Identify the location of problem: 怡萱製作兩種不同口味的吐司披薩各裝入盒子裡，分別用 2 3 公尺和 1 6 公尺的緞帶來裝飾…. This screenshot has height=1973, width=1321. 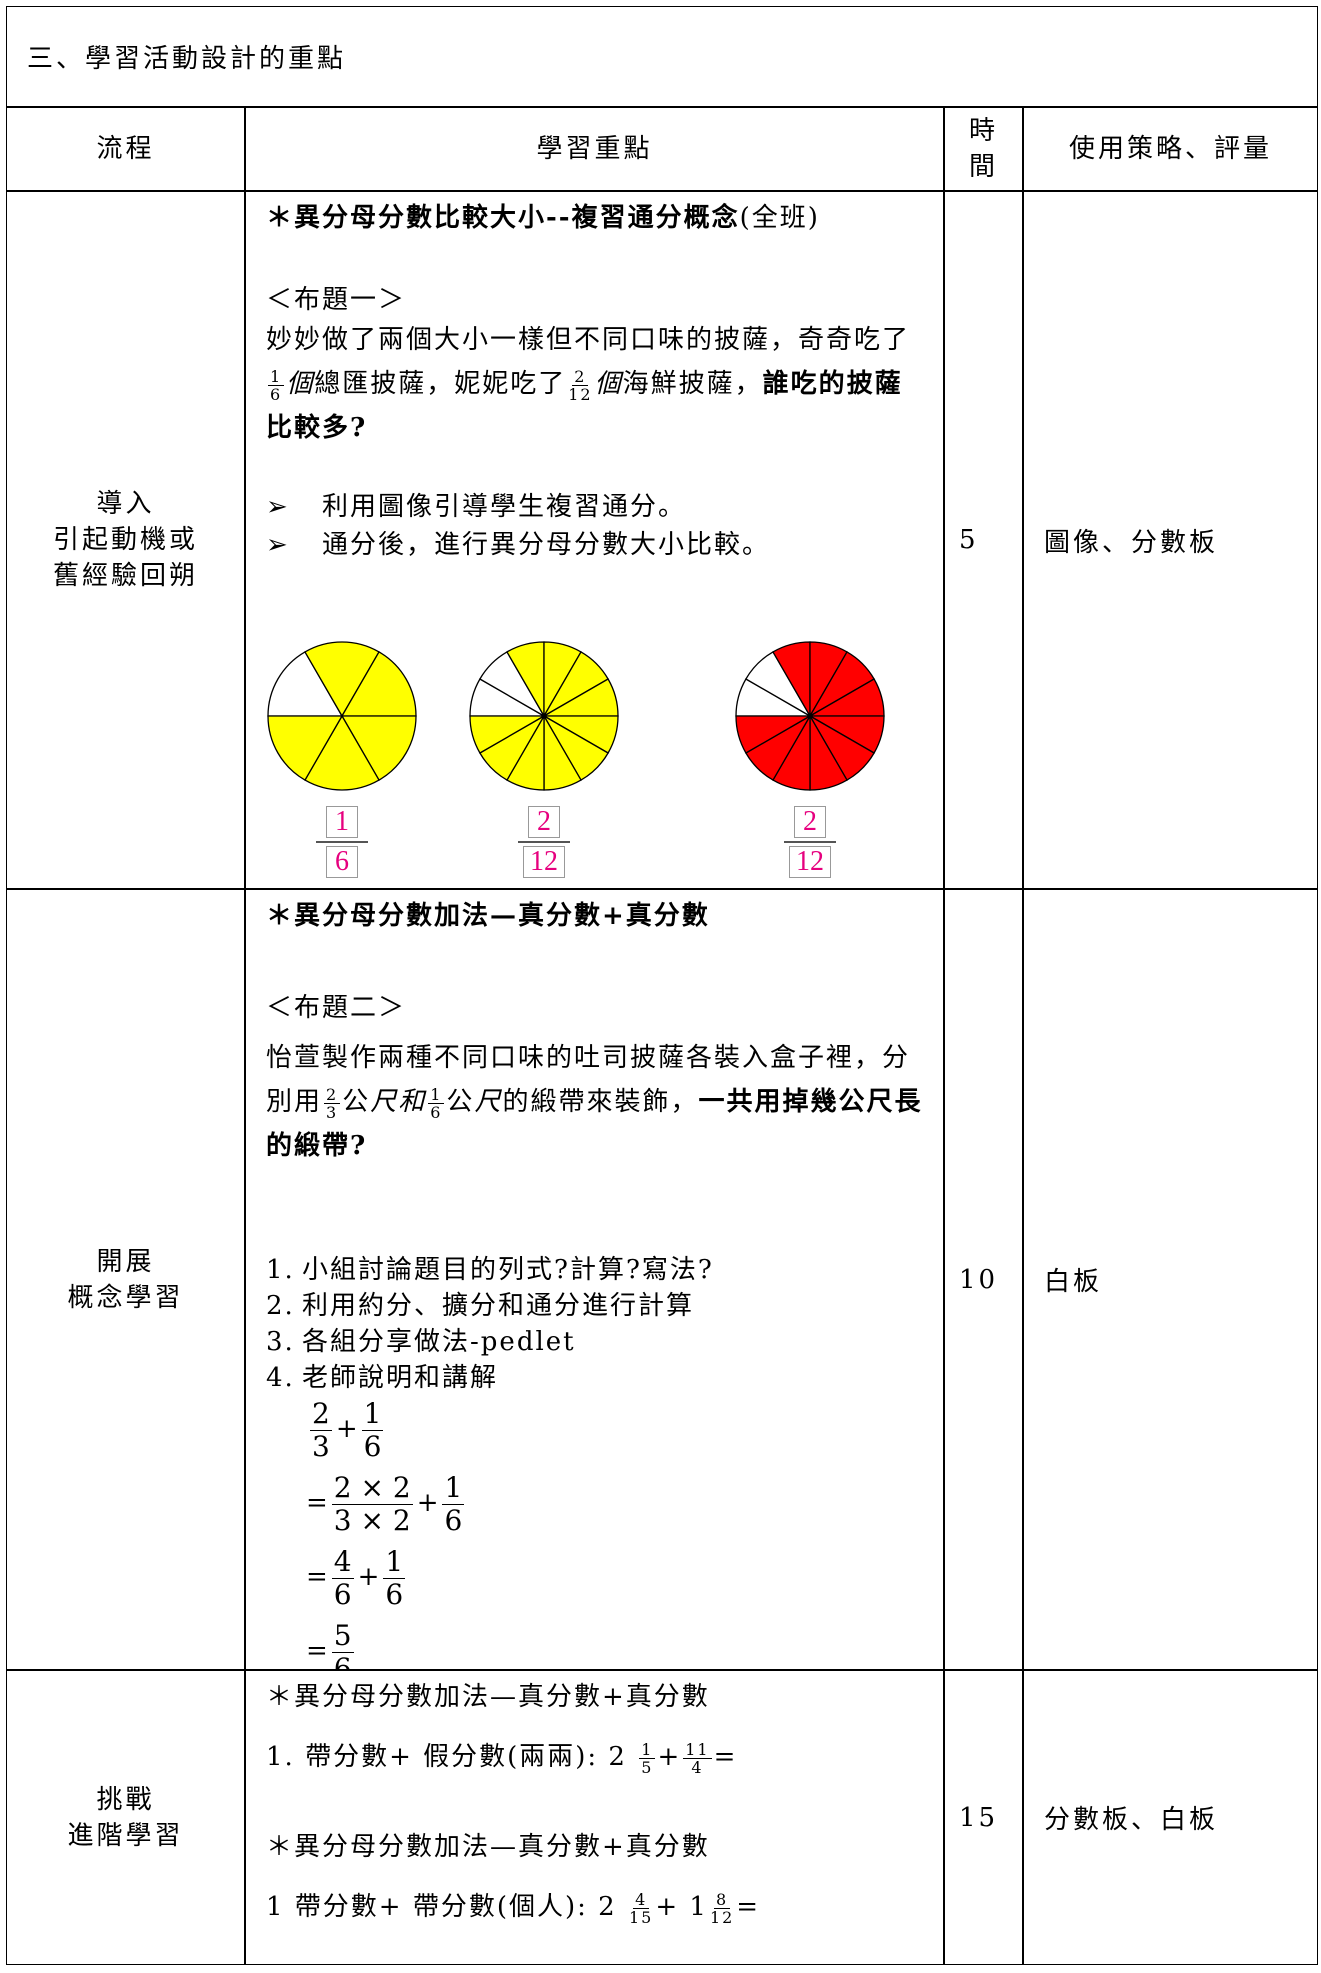
(597, 1102).